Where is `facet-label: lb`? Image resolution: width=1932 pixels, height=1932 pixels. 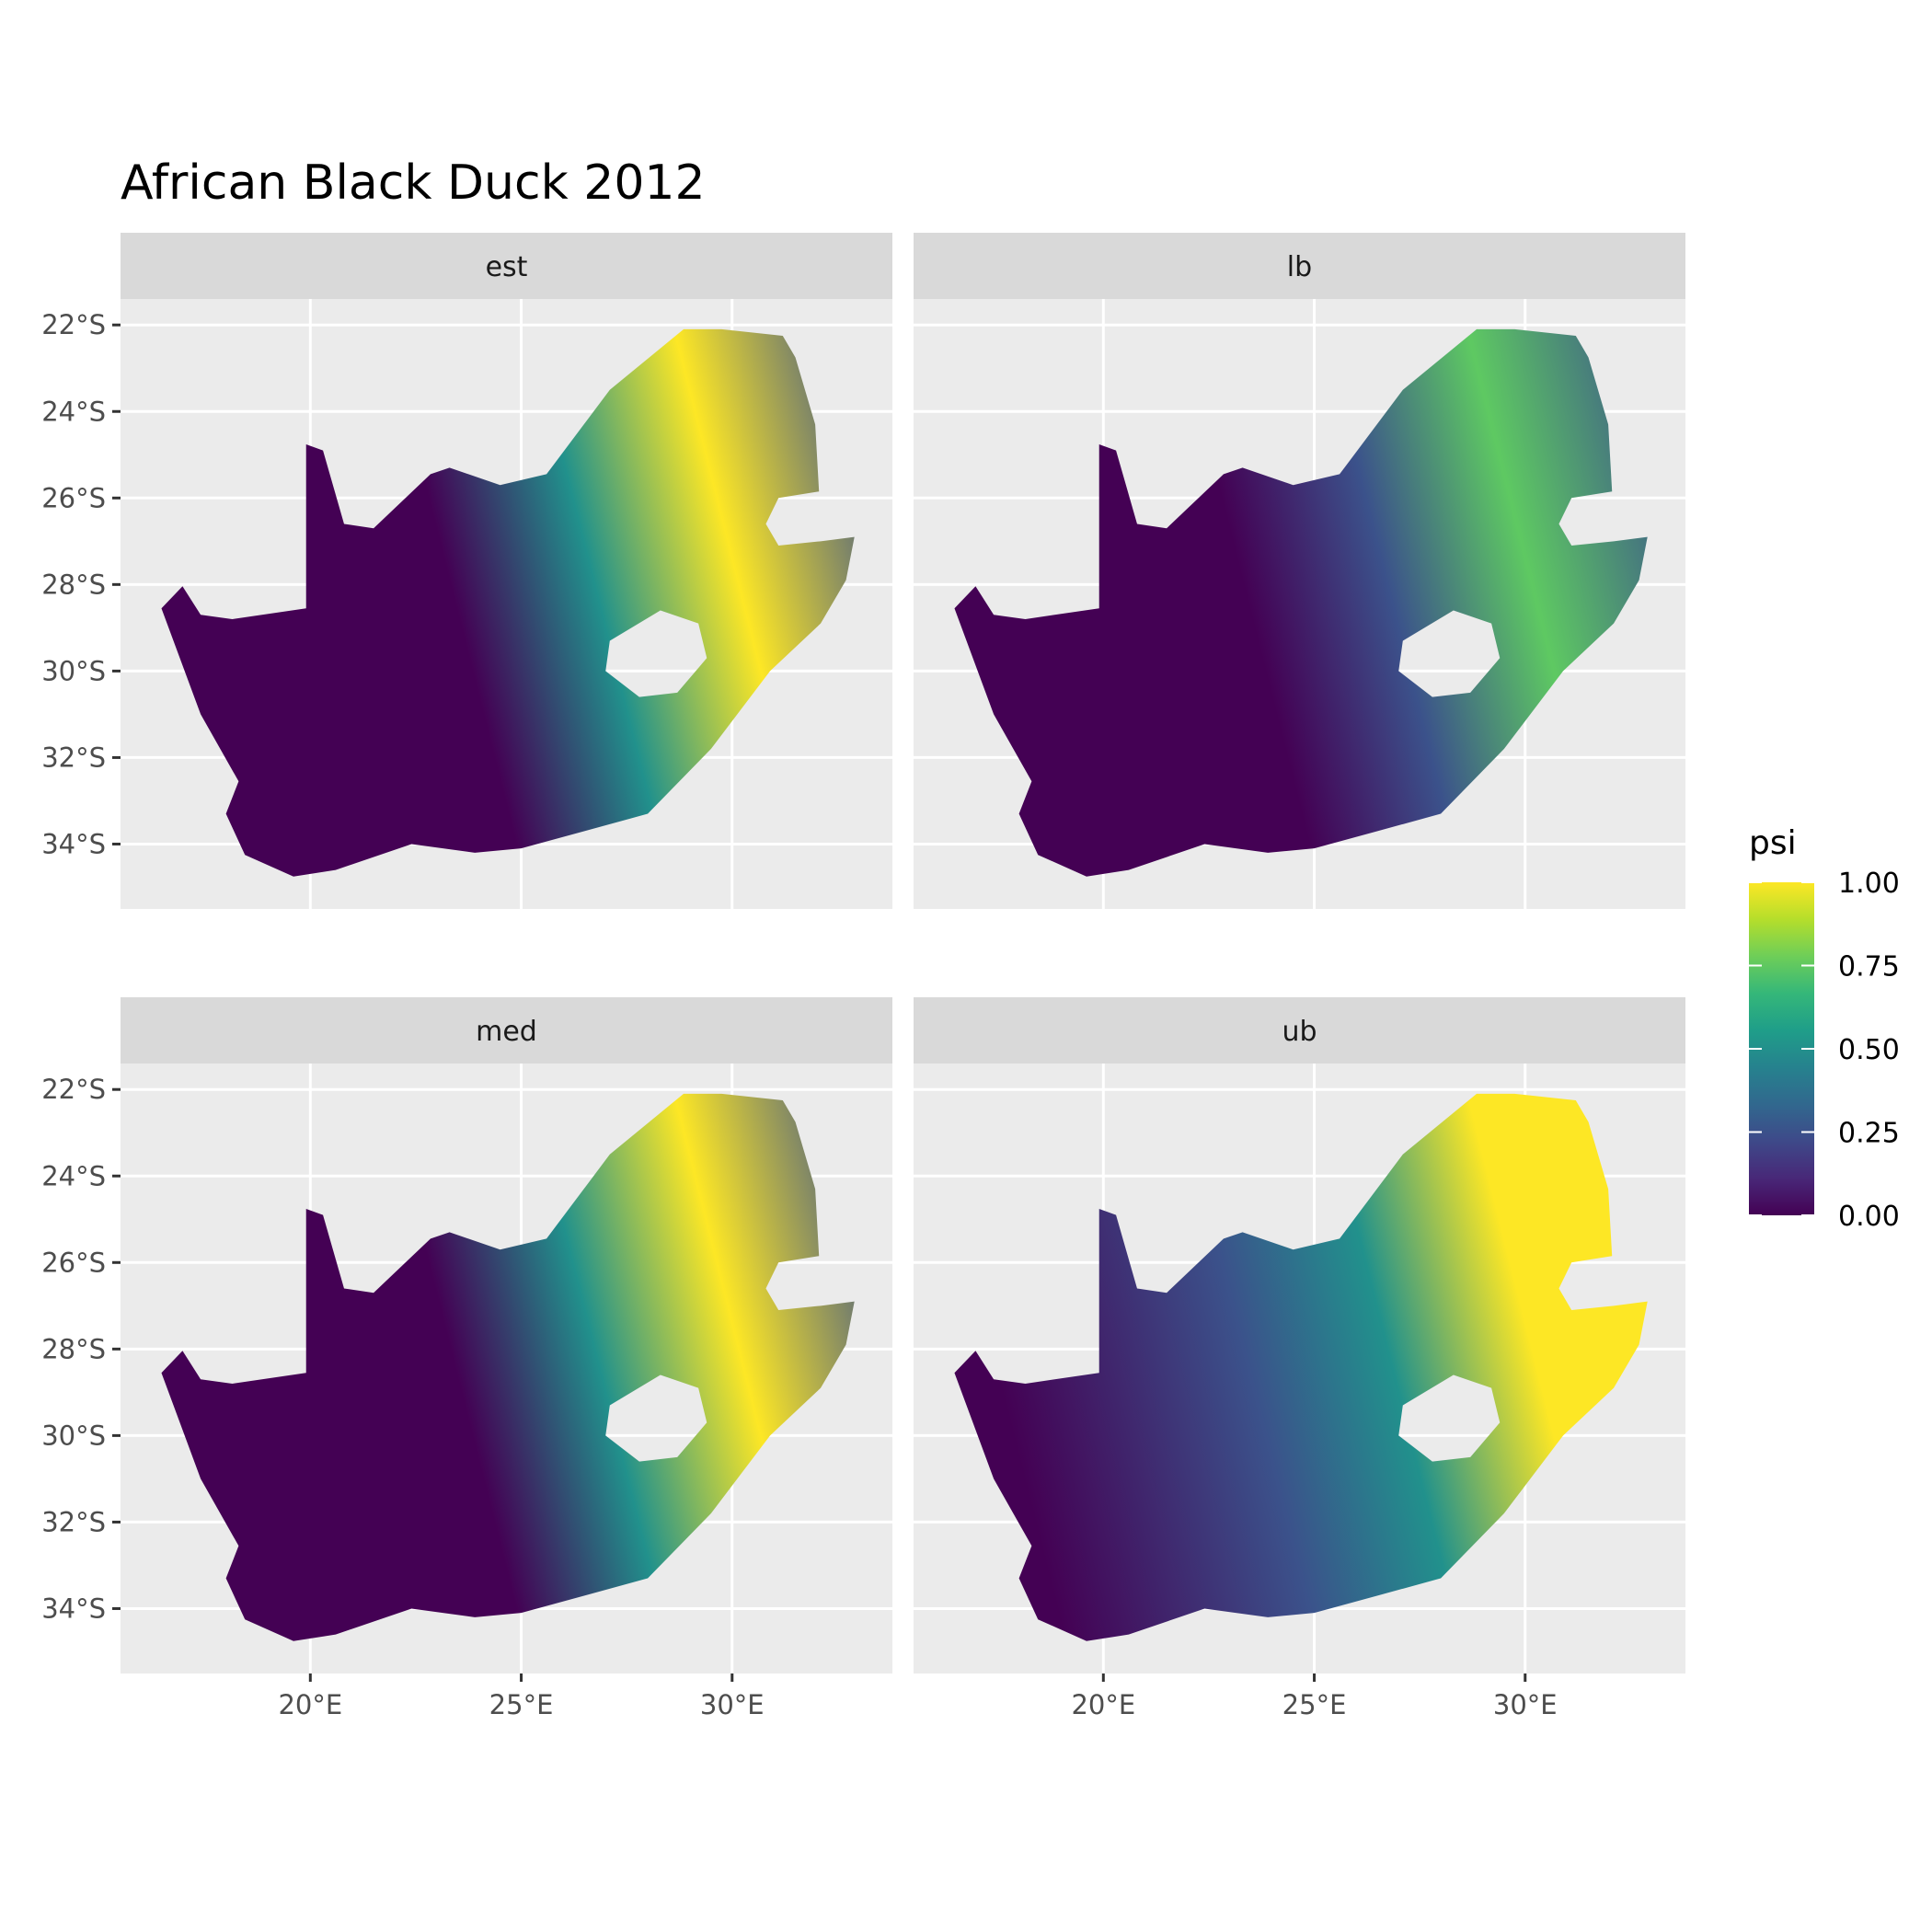 facet-label: lb is located at coordinates (1299, 267).